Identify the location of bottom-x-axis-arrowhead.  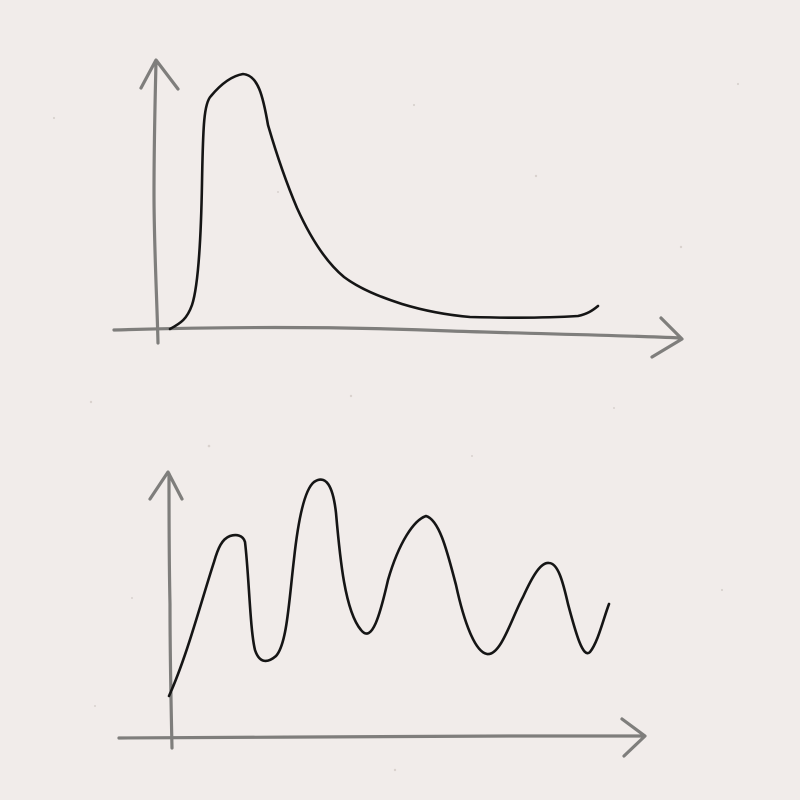
(633, 737).